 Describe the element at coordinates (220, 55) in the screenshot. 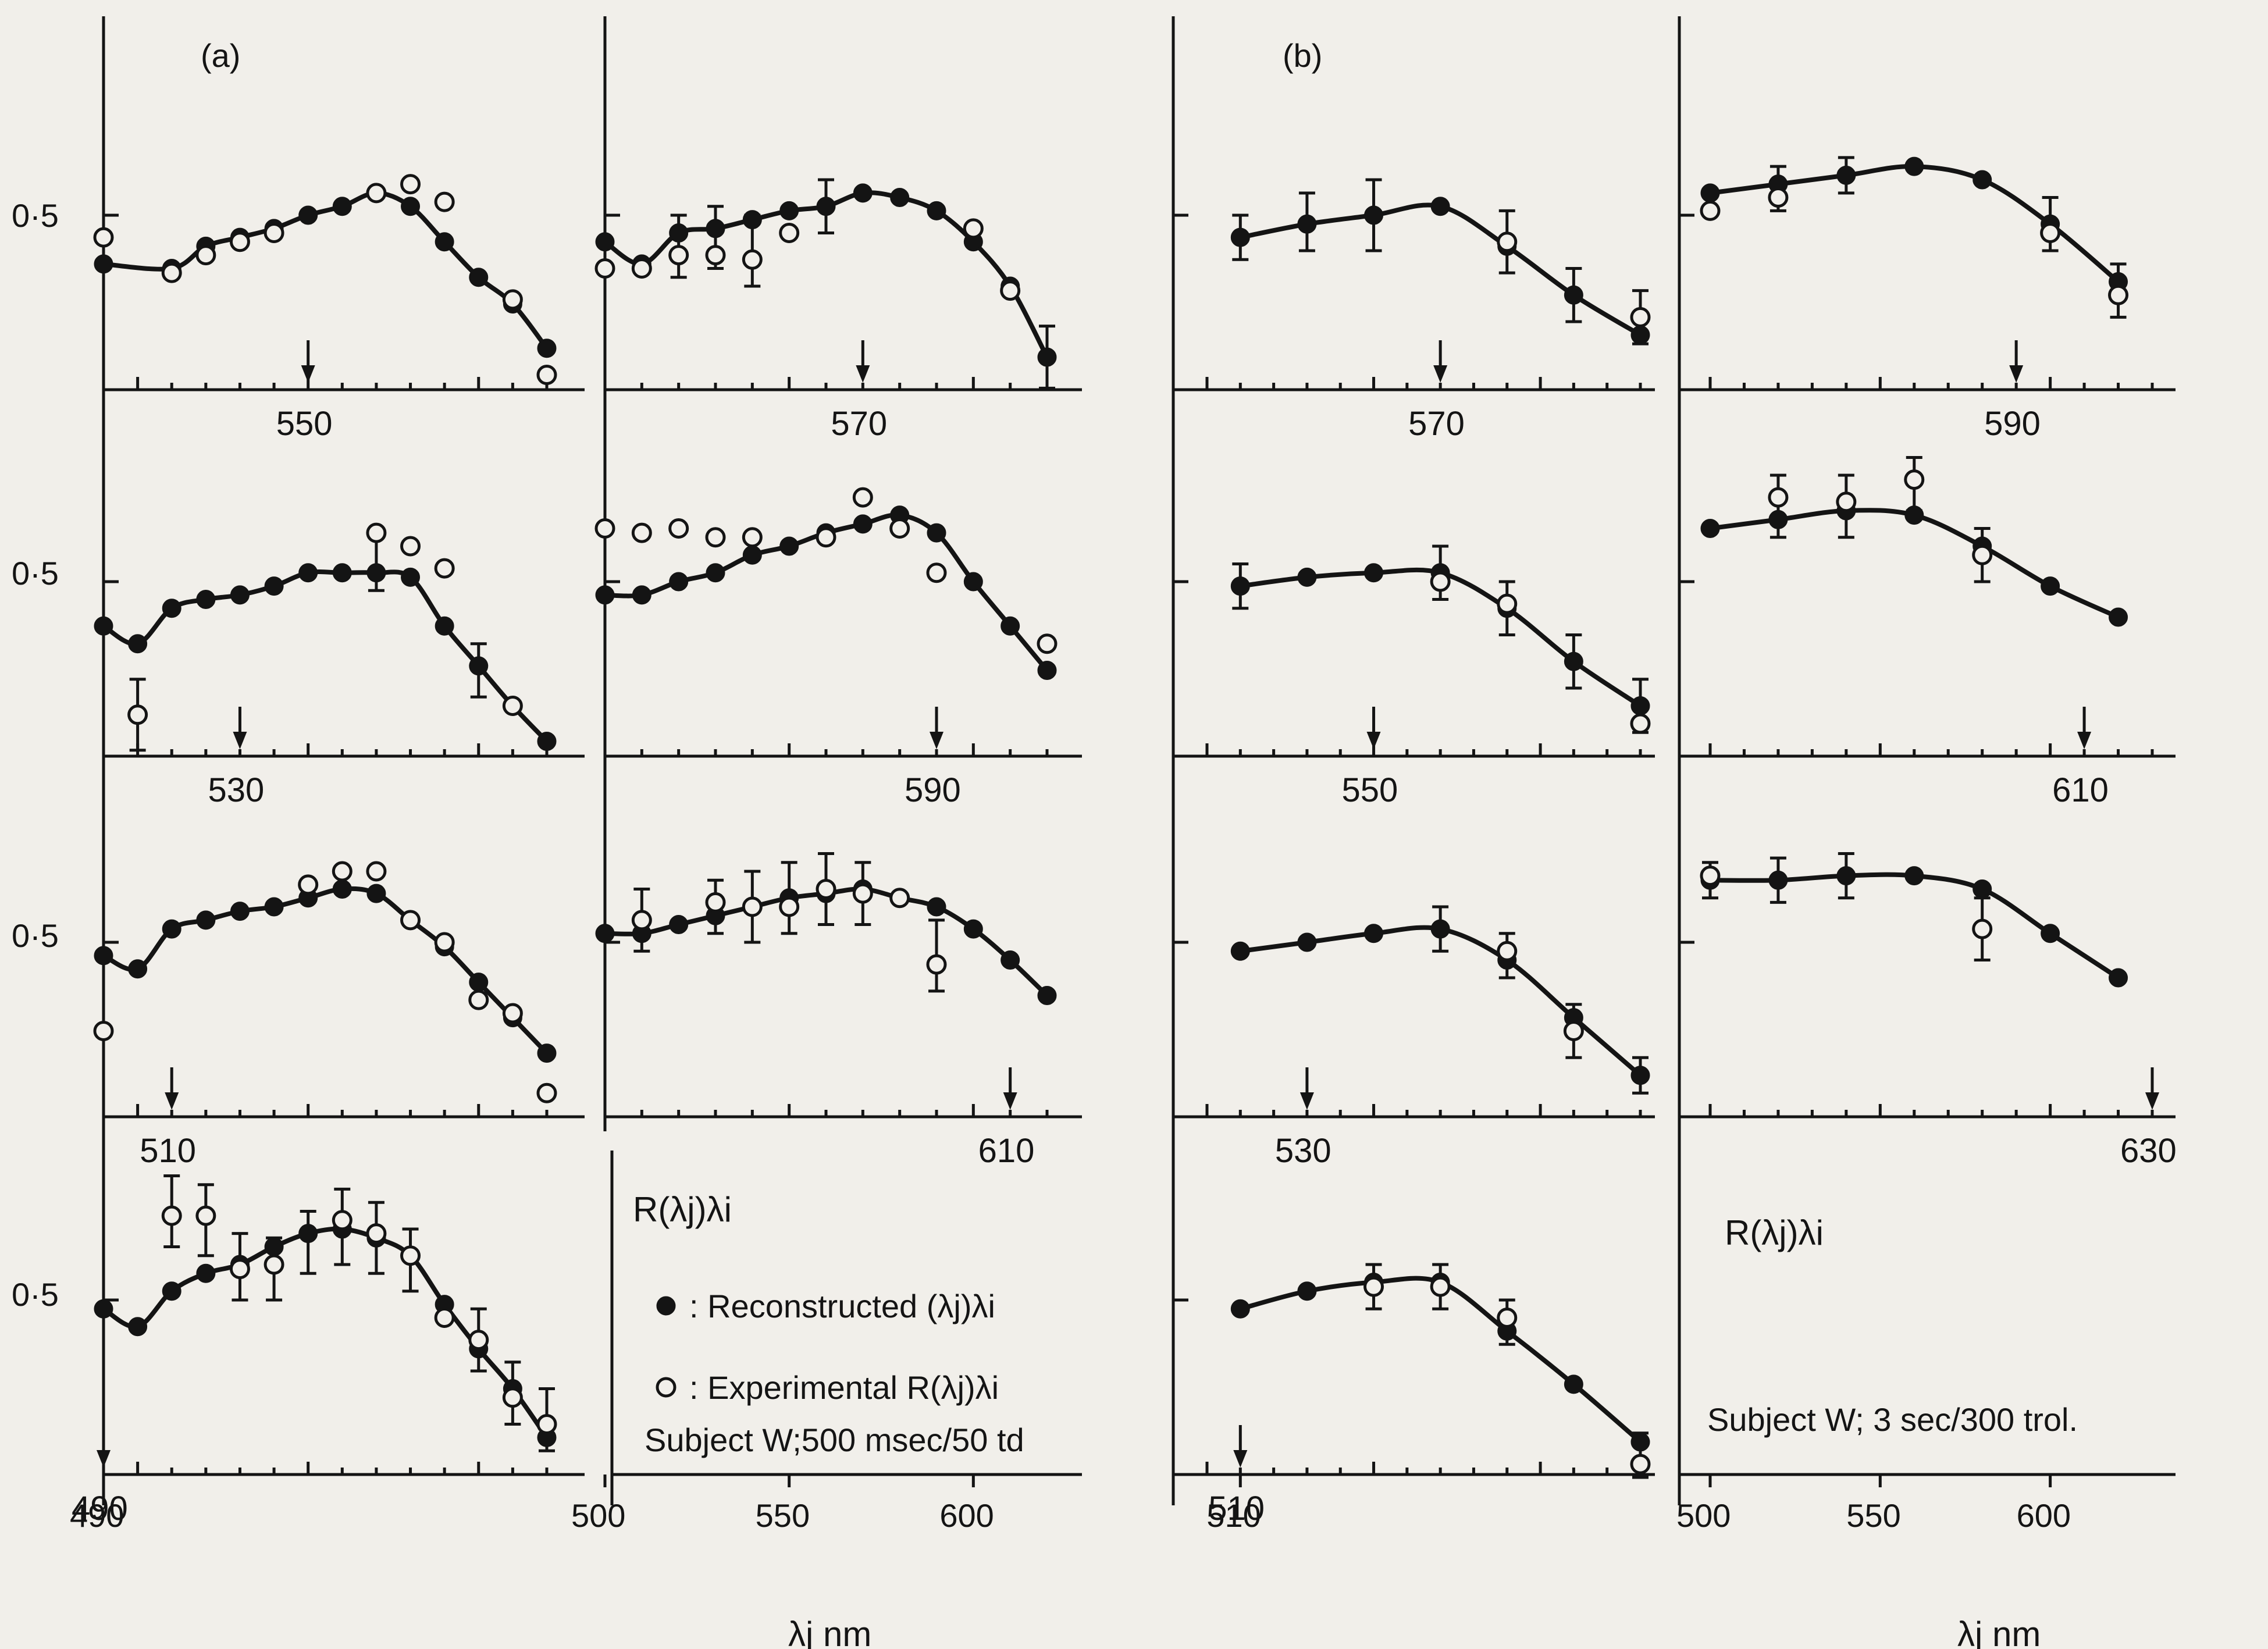

I see `panel-a-label: (a)` at that location.